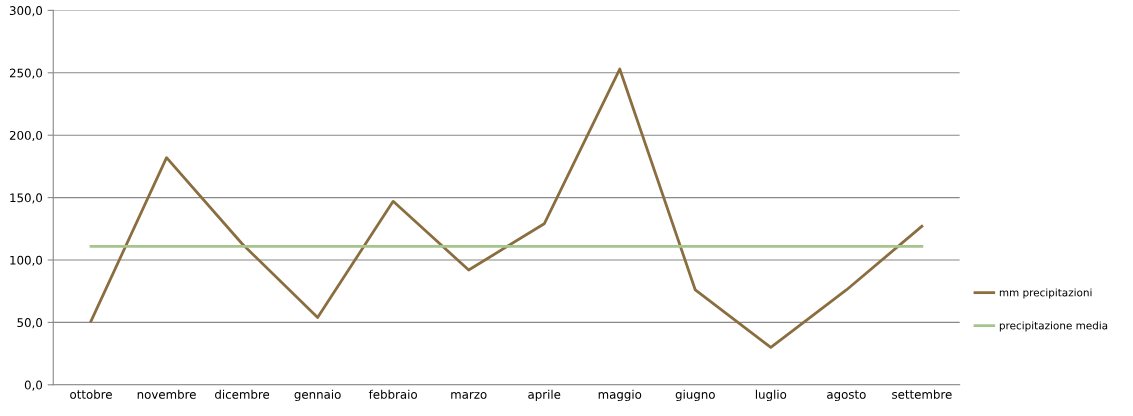 The height and width of the screenshot is (416, 1133). What do you see at coordinates (26, 11) in the screenshot?
I see `y-tick-label: 300,0` at bounding box center [26, 11].